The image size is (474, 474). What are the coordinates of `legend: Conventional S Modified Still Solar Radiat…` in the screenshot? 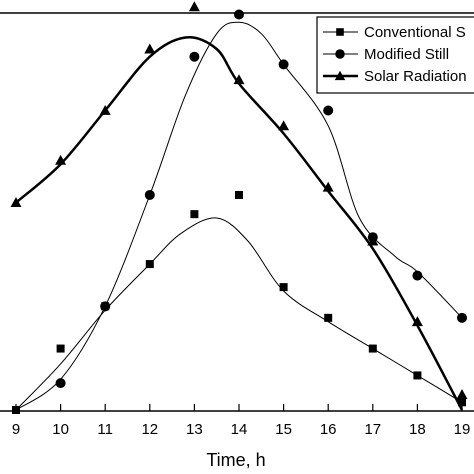 It's located at (395, 55).